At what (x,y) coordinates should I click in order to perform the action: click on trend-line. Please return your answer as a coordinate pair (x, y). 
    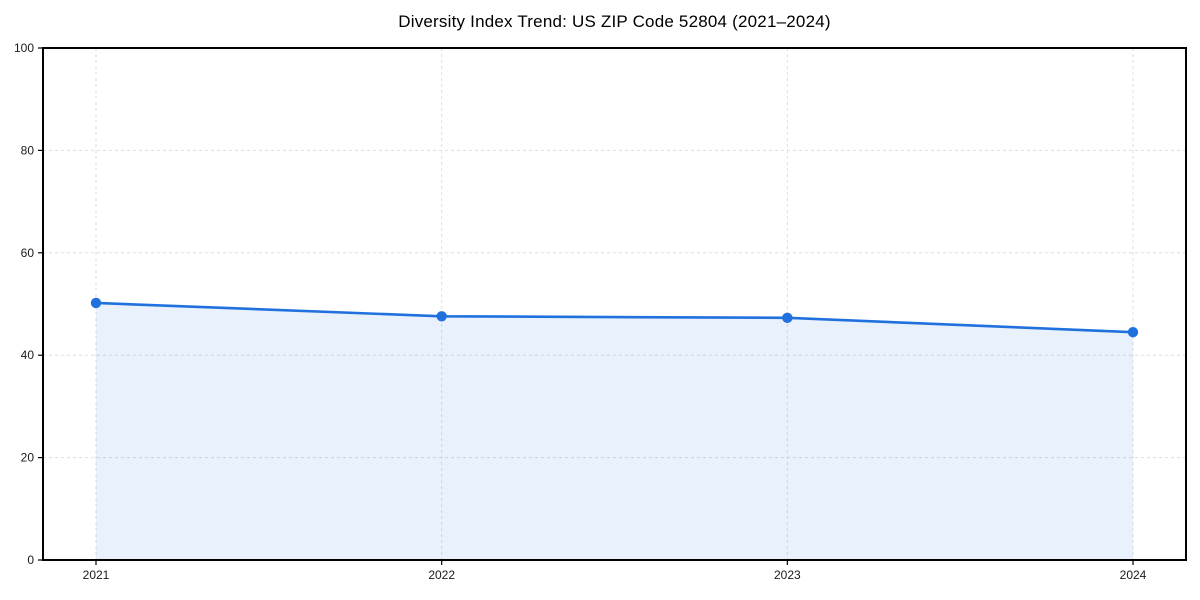
    Looking at the image, I should click on (614, 317).